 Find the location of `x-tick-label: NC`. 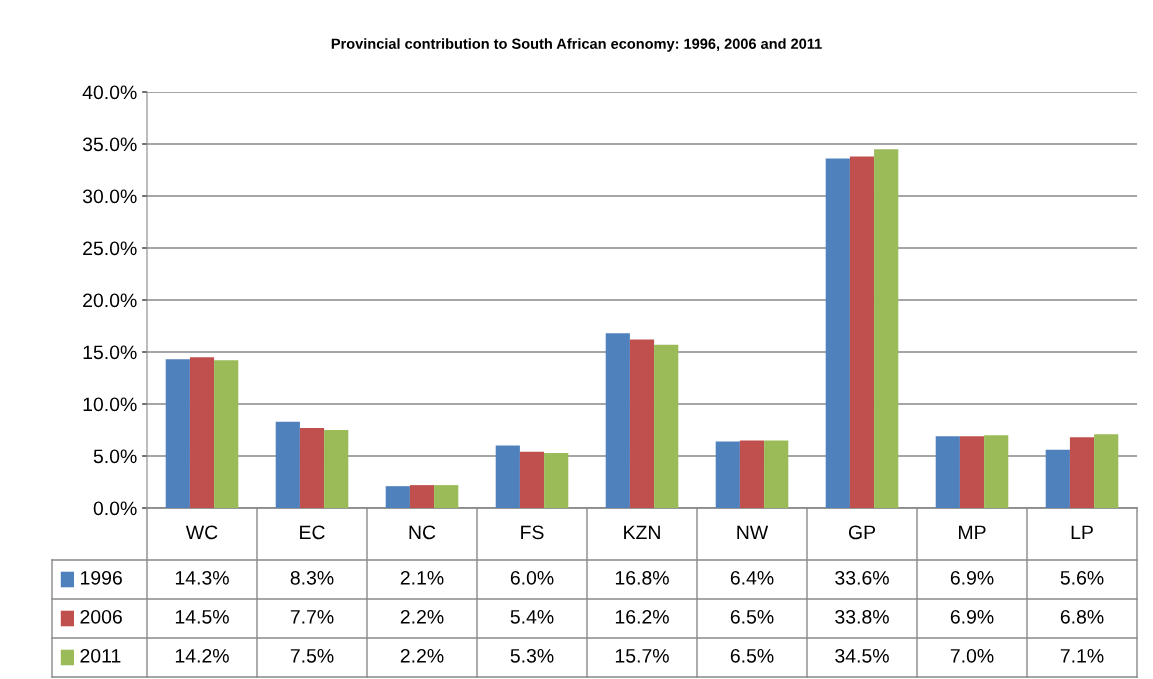

x-tick-label: NC is located at coordinates (422, 532).